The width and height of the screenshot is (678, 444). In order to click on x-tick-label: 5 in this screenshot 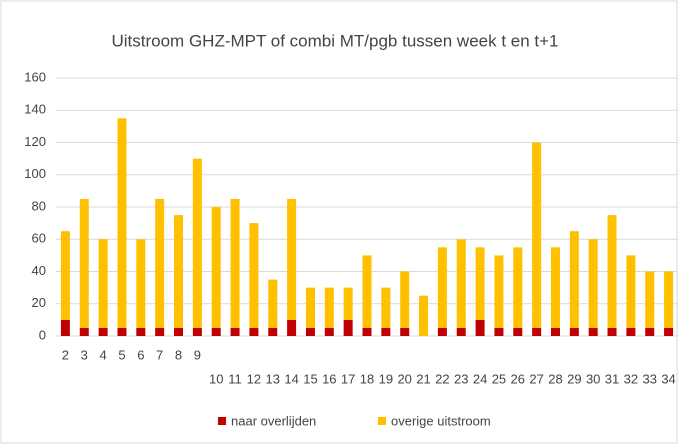, I will do `click(121, 354)`.